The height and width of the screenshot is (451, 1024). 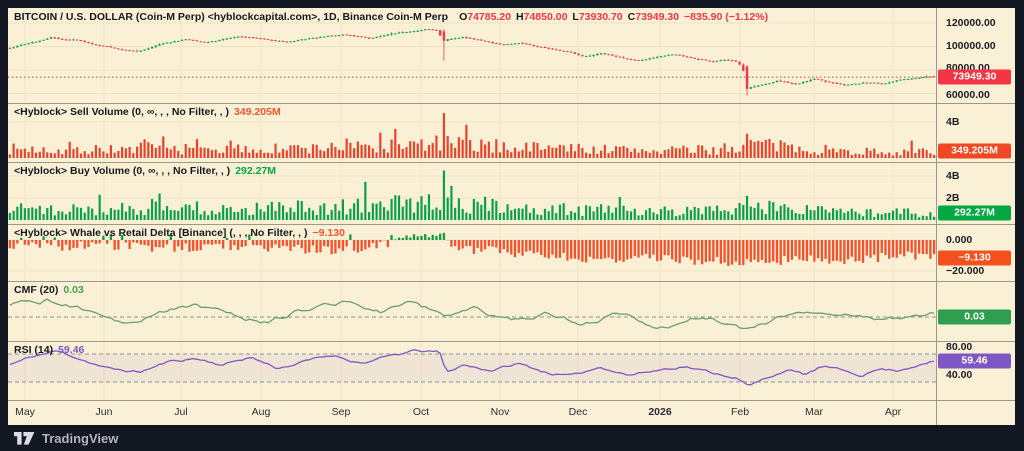 What do you see at coordinates (421, 412) in the screenshot?
I see `time-tick-label: Oct` at bounding box center [421, 412].